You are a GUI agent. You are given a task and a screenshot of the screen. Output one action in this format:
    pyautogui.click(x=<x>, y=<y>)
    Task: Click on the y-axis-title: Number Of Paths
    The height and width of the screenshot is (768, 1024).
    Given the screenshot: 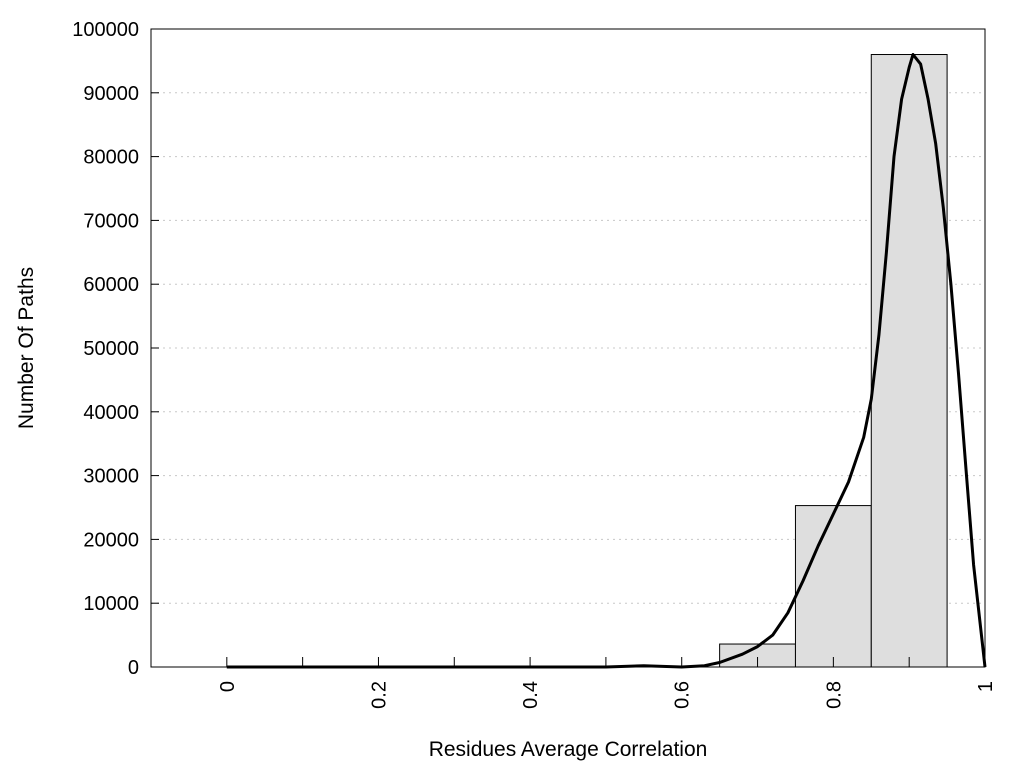 What is the action you would take?
    pyautogui.click(x=26, y=348)
    